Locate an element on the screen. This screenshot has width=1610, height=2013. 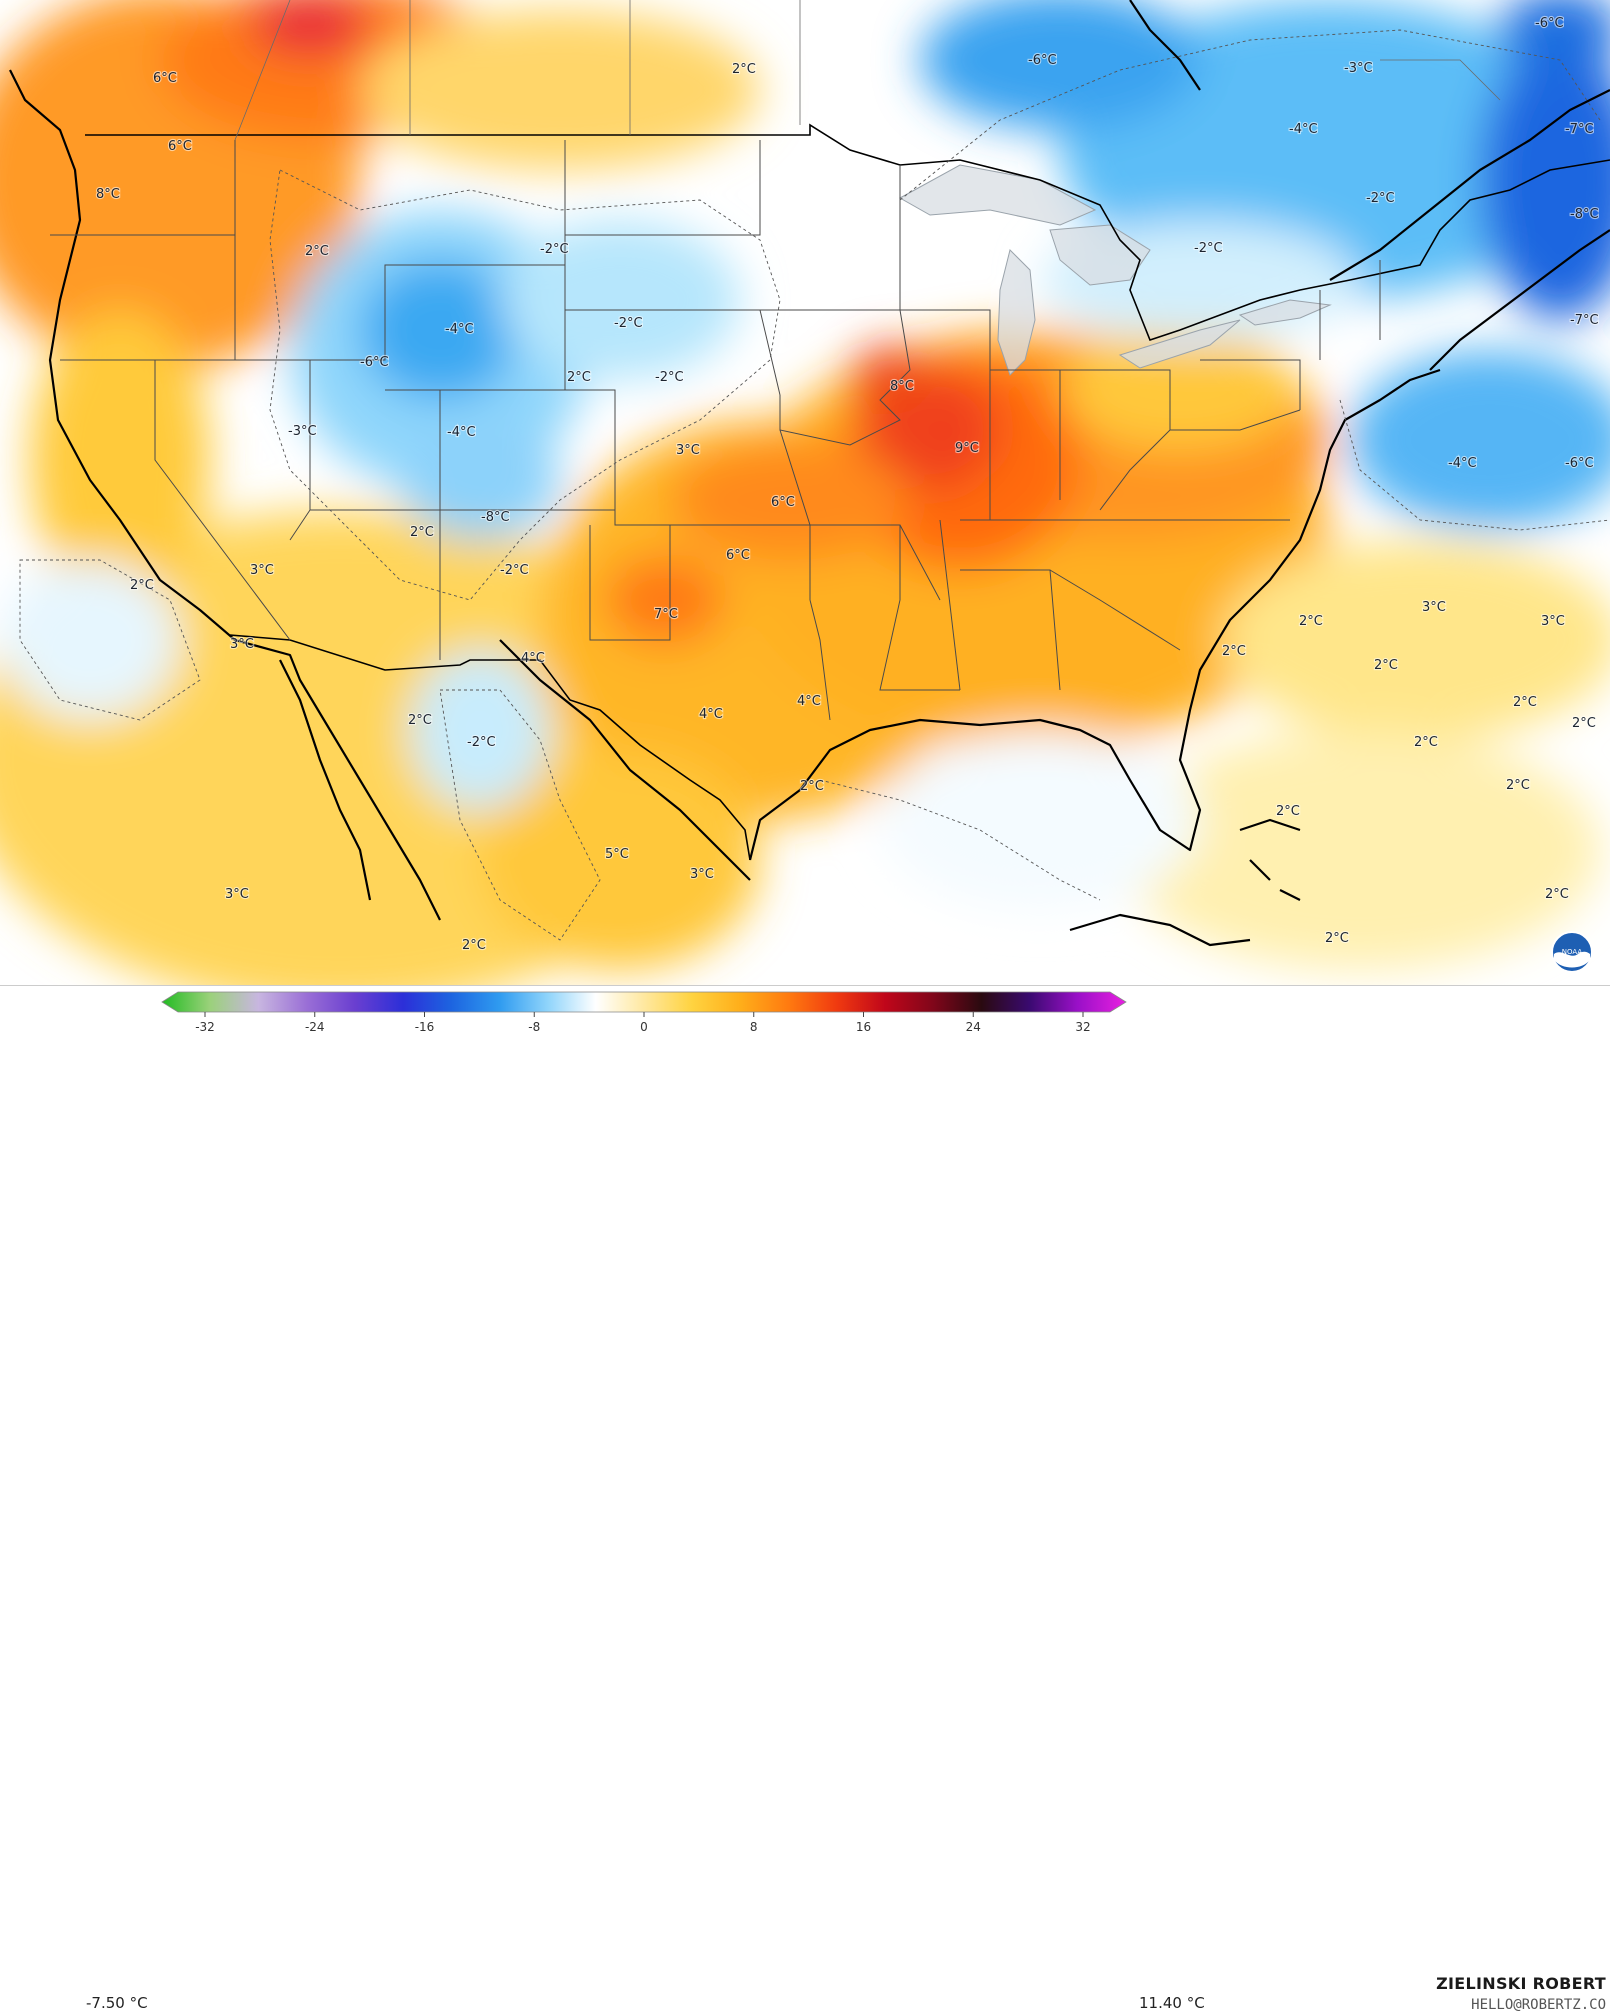
colorbar-tick-label: 8 is located at coordinates (754, 1027).